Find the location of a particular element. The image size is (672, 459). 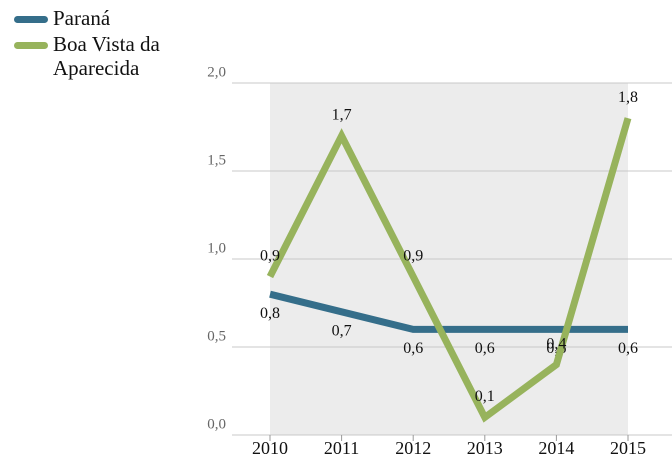

legend-item: Paraná is located at coordinates (103, 18).